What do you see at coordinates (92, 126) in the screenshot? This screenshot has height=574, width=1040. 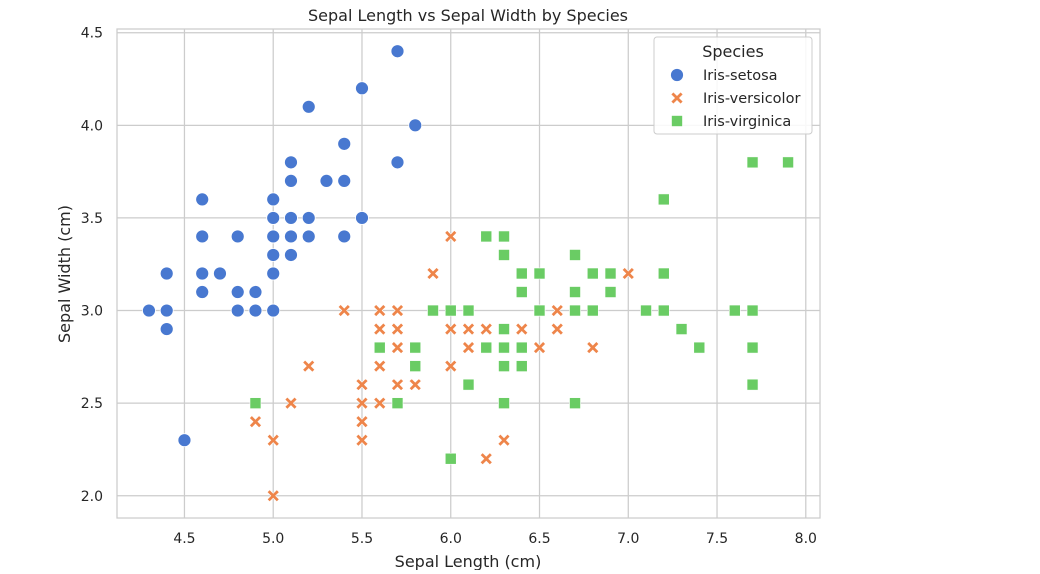 I see `y-tick-label: 4.0` at bounding box center [92, 126].